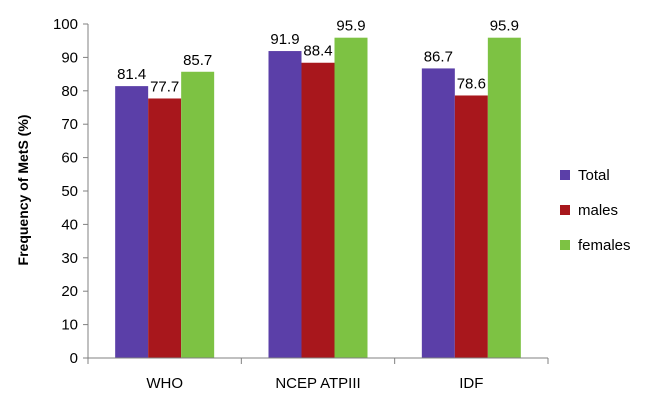 The height and width of the screenshot is (415, 660). What do you see at coordinates (565, 175) in the screenshot?
I see `legend-swatch-total` at bounding box center [565, 175].